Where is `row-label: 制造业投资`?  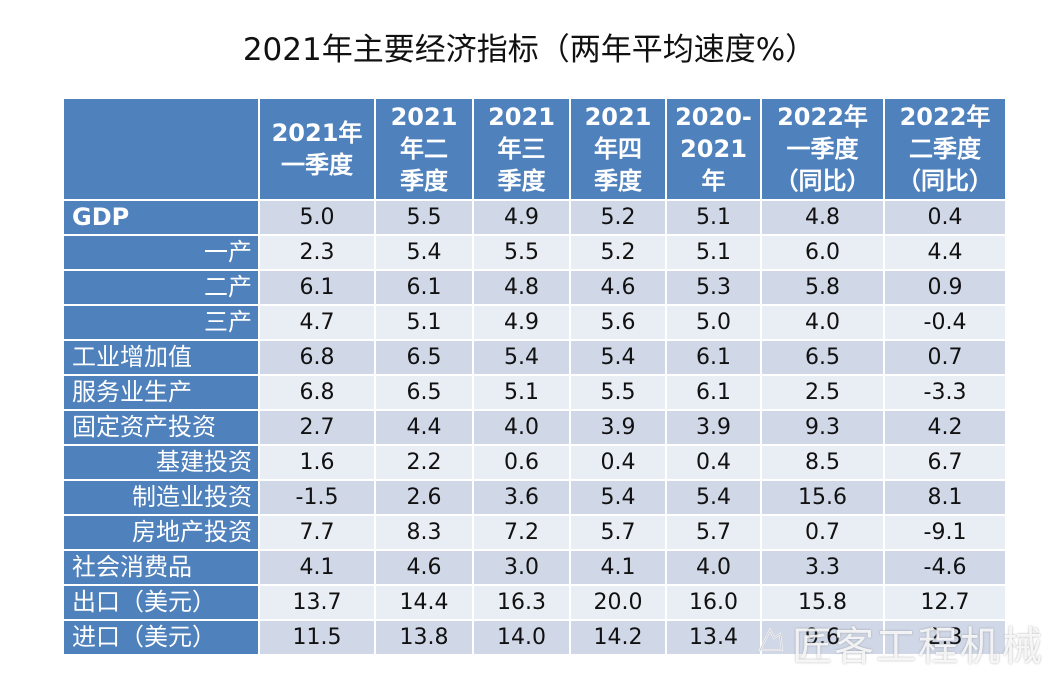
row-label: 制造业投资 is located at coordinates (161, 497).